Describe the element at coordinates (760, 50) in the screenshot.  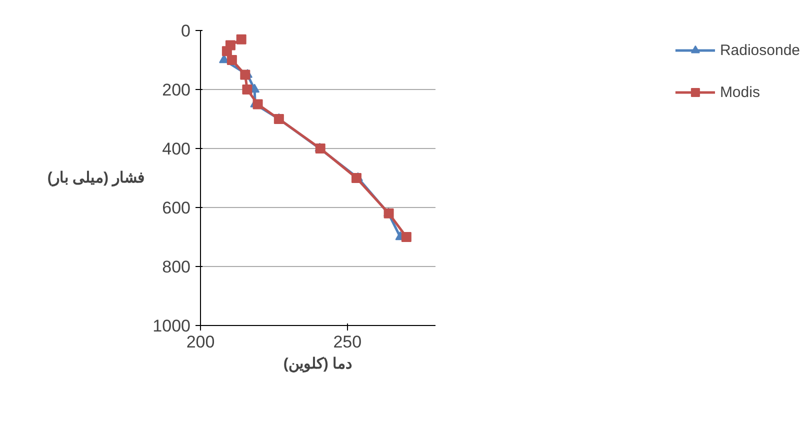
I see `legend-label: Radiosonde` at that location.